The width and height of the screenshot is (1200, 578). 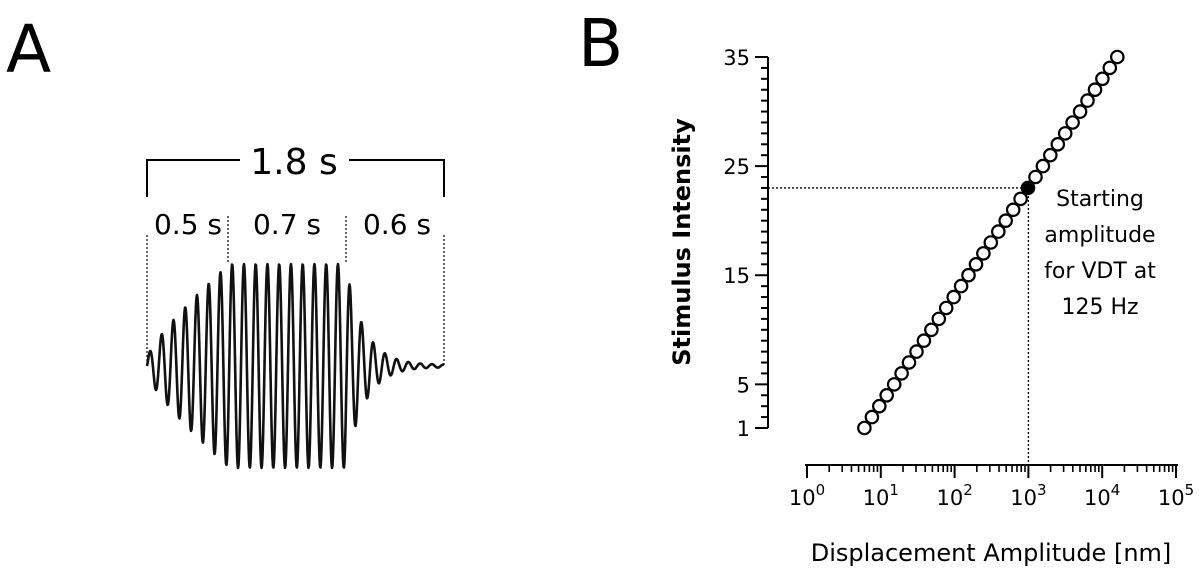 What do you see at coordinates (954, 495) in the screenshot?
I see `x-tick-label: 10²` at bounding box center [954, 495].